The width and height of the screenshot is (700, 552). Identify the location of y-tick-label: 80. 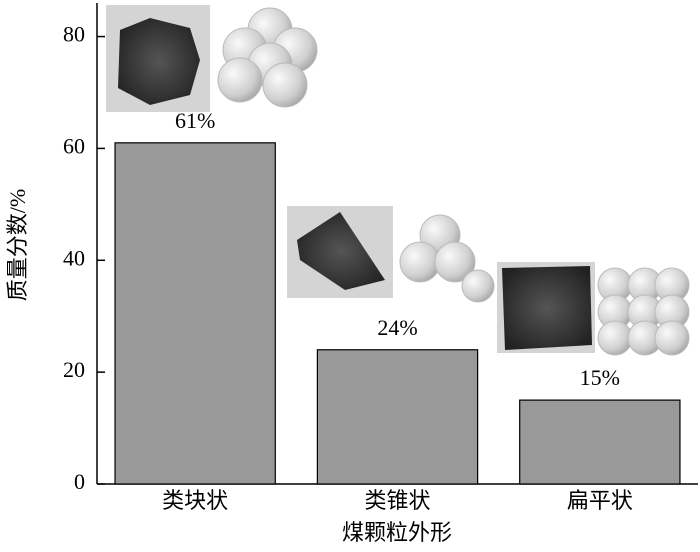
(74, 34).